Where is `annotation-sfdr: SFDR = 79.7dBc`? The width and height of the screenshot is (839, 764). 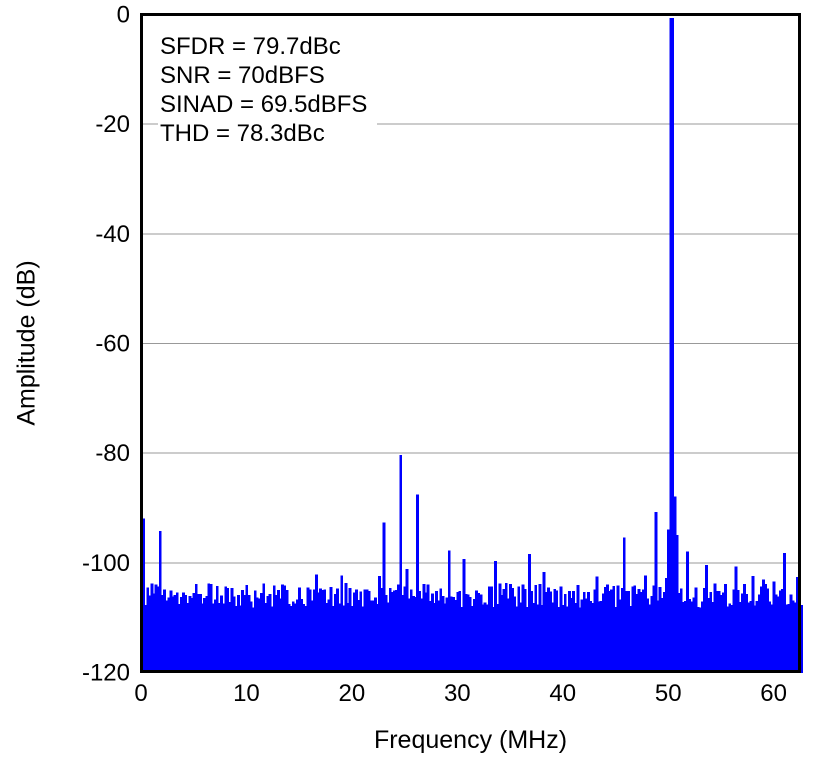
annotation-sfdr: SFDR = 79.7dBc is located at coordinates (250, 46).